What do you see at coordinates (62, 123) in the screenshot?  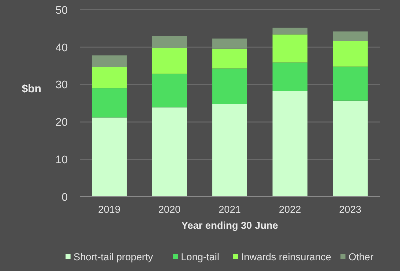 I see `y-tick-label: 20` at bounding box center [62, 123].